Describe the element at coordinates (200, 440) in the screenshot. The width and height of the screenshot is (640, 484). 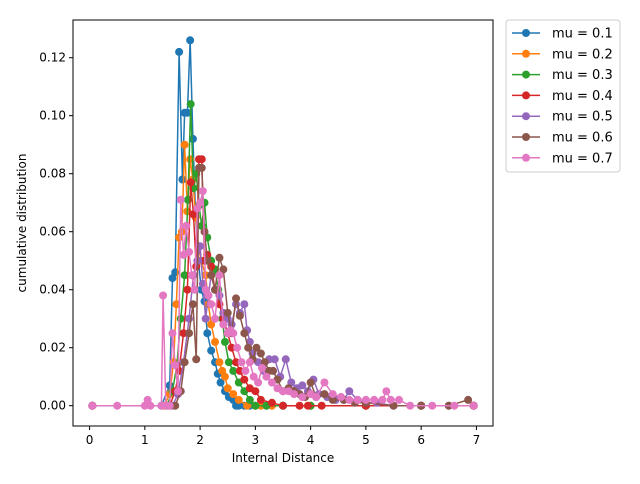
I see `x-tick-label: 2` at that location.